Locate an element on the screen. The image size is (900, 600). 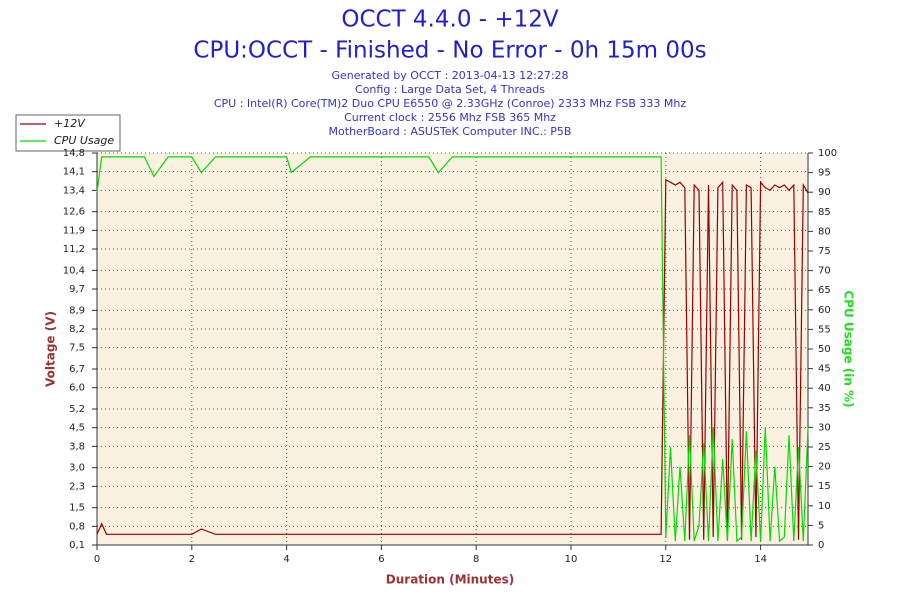
legend is located at coordinates (68, 133).